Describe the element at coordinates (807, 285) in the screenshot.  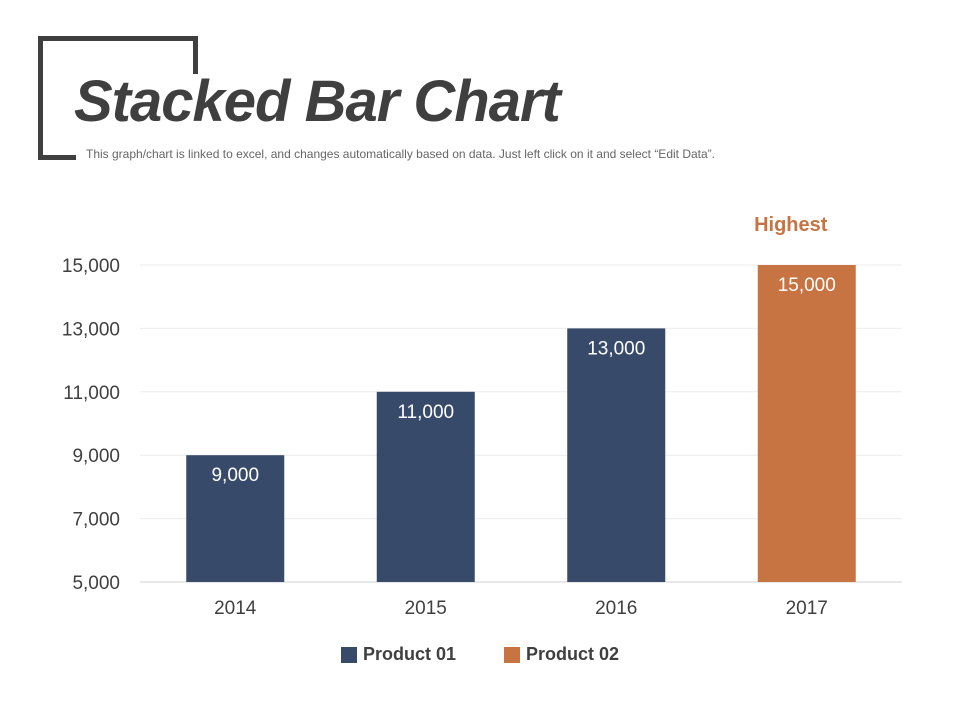
I see `data-label: 15,000` at that location.